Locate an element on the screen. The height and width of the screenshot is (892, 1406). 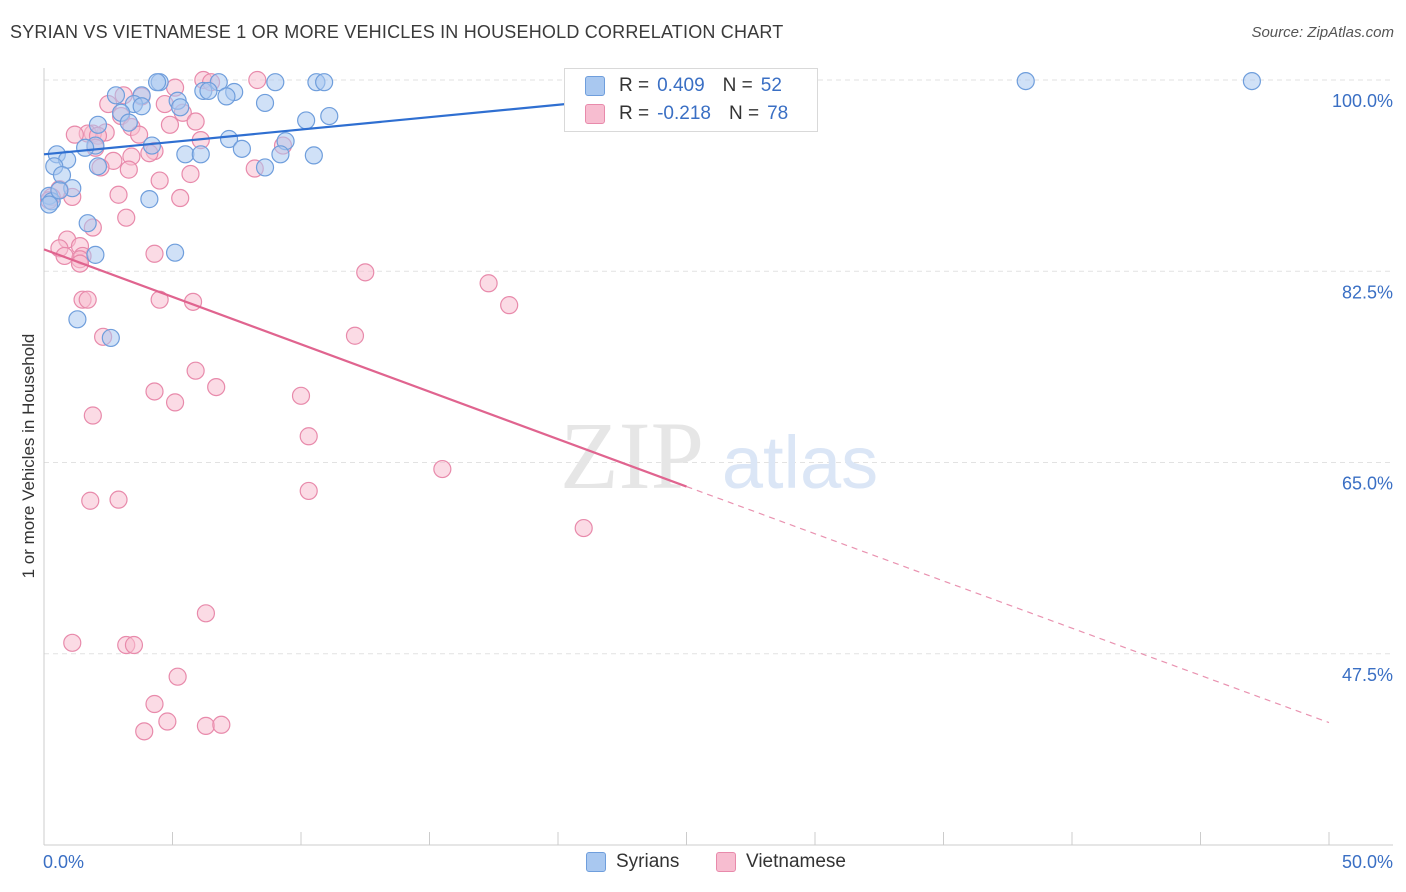
legend-row-vietnamese: R = -0.218 N = 78 is located at coordinates (695, 114).